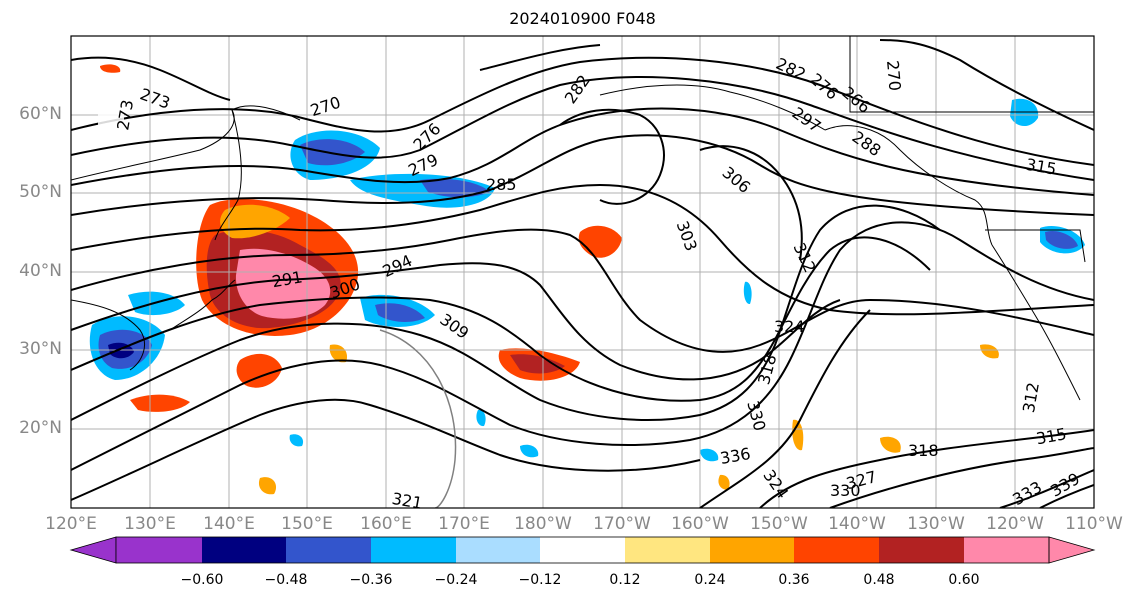 The height and width of the screenshot is (601, 1139). Describe the element at coordinates (307, 524) in the screenshot. I see `lon-label: 150°E` at that location.